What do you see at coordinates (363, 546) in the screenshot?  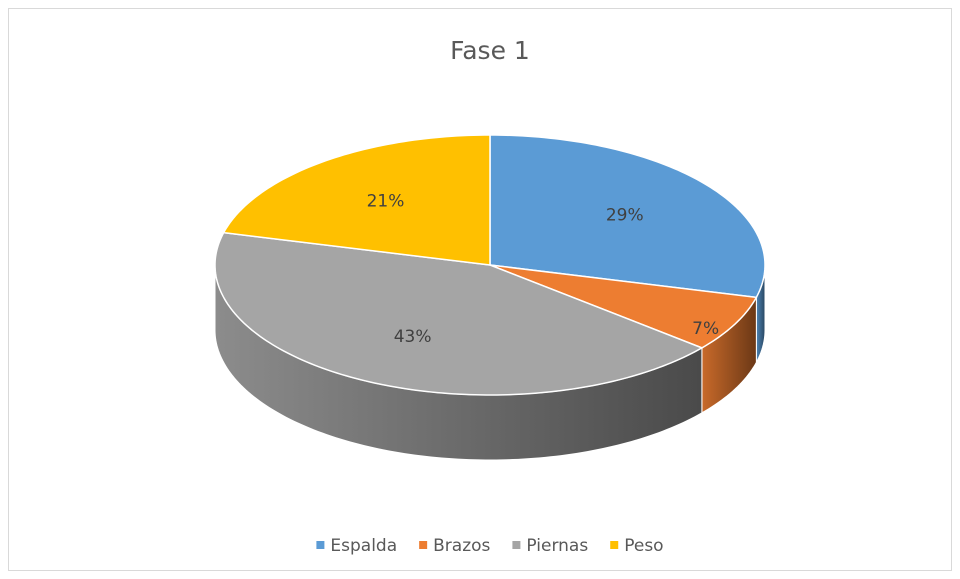 I see `legend-label: Espalda` at bounding box center [363, 546].